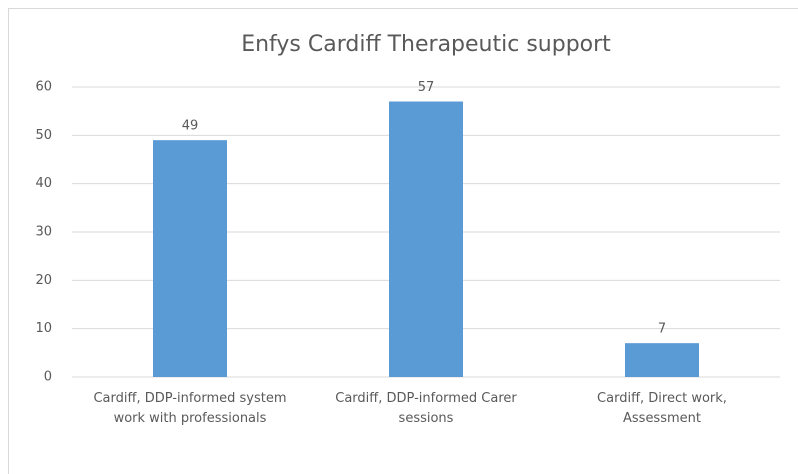 The height and width of the screenshot is (474, 798). I want to click on x-tick-label: Cardiff, DDP-informed Carer sessions, so click(426, 408).